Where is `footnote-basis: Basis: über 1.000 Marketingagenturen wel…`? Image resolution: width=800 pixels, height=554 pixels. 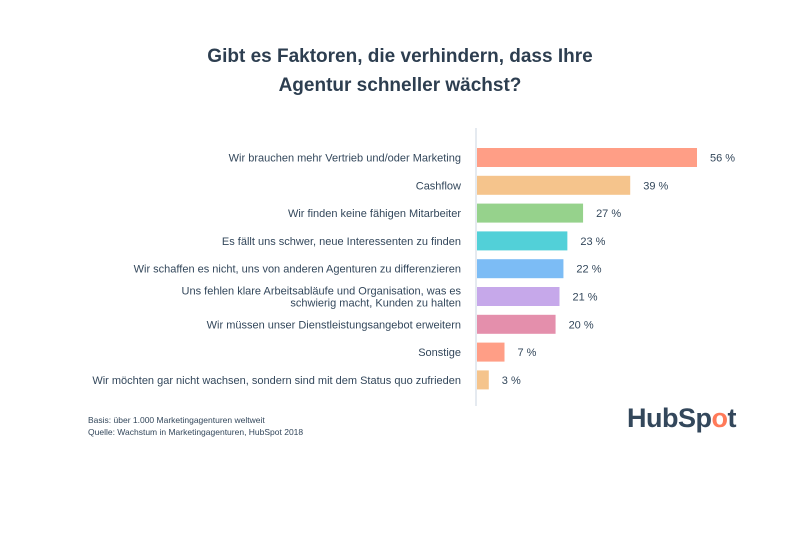
footnote-basis: Basis: über 1.000 Marketingagenturen wel… is located at coordinates (176, 420).